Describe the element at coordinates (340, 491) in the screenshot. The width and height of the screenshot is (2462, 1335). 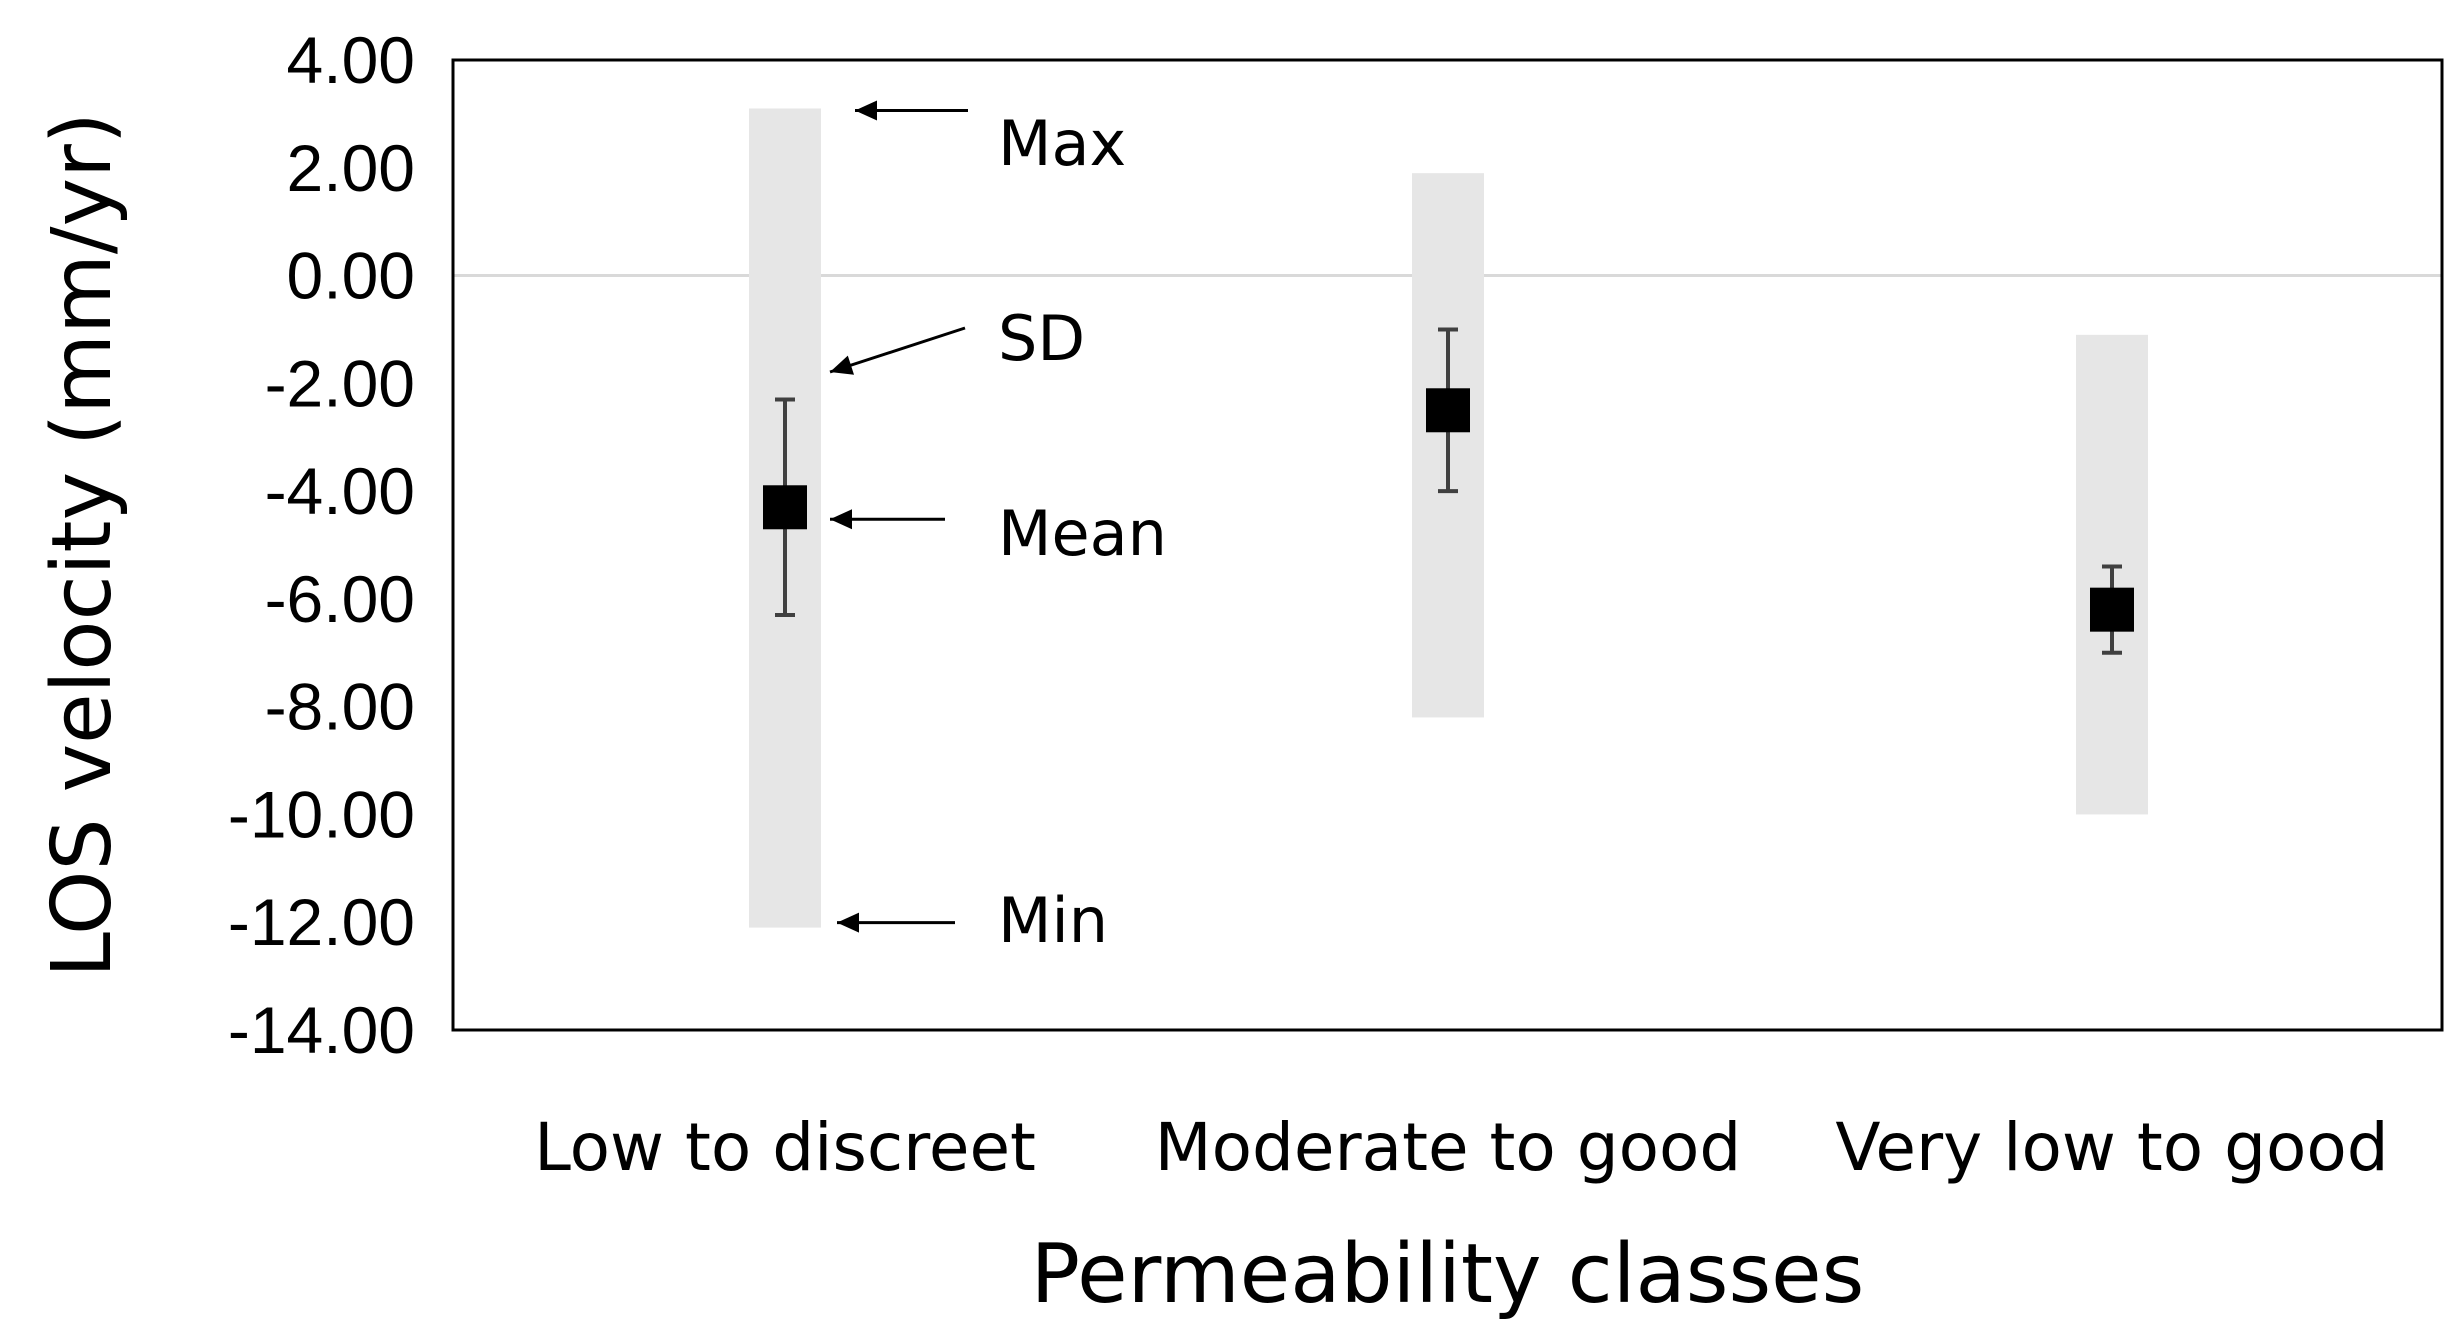
I see `y-tick-label-5: -4.00` at that location.